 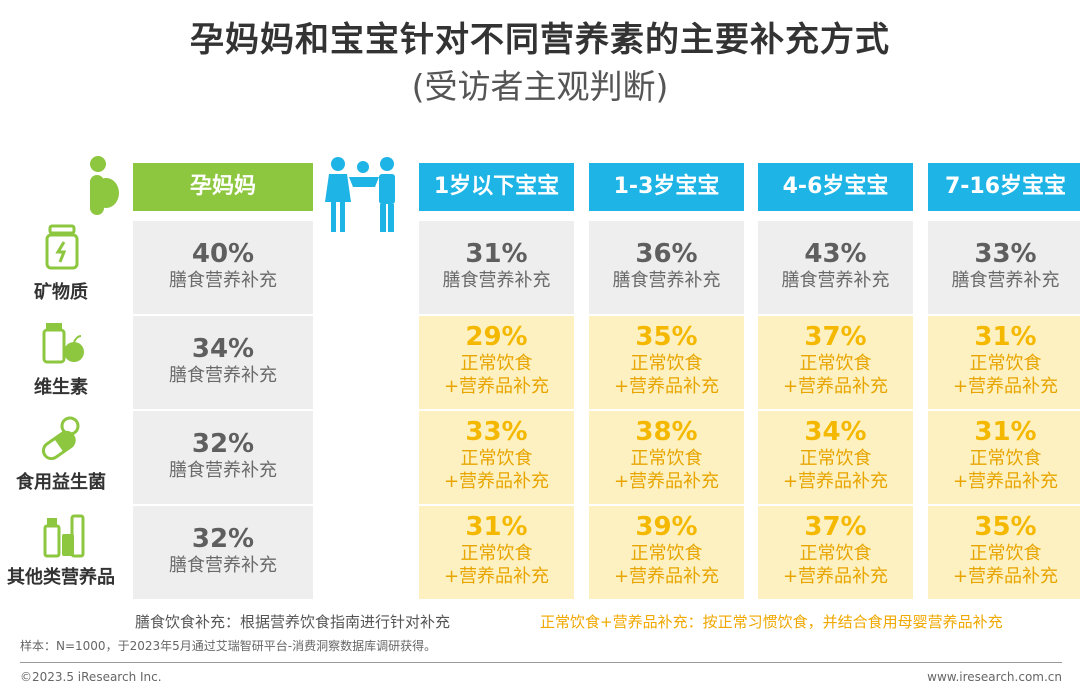 I want to click on row-label-vitamin: 维生素, so click(x=61, y=387).